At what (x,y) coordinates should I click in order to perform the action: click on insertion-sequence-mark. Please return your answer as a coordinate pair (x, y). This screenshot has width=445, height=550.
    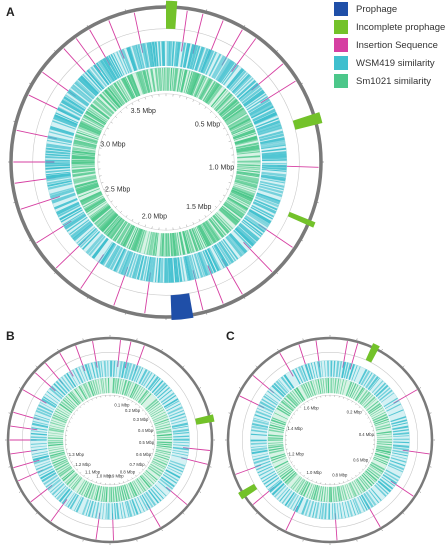
    Looking at the image, I should click on (354, 356).